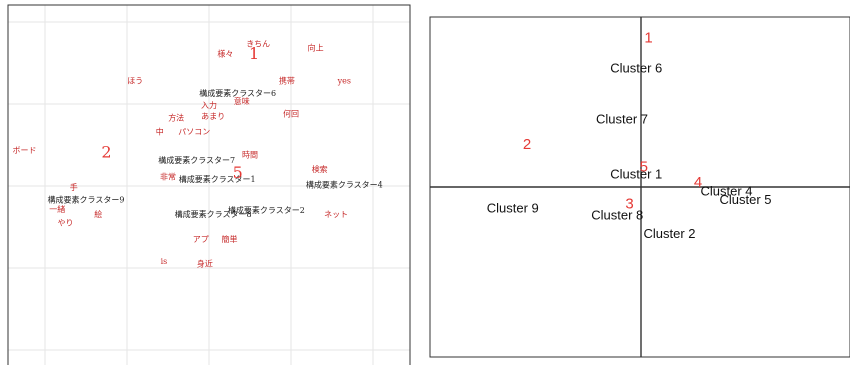 The width and height of the screenshot is (850, 365). Describe the element at coordinates (344, 81) in the screenshot. I see `word-label: yes` at that location.